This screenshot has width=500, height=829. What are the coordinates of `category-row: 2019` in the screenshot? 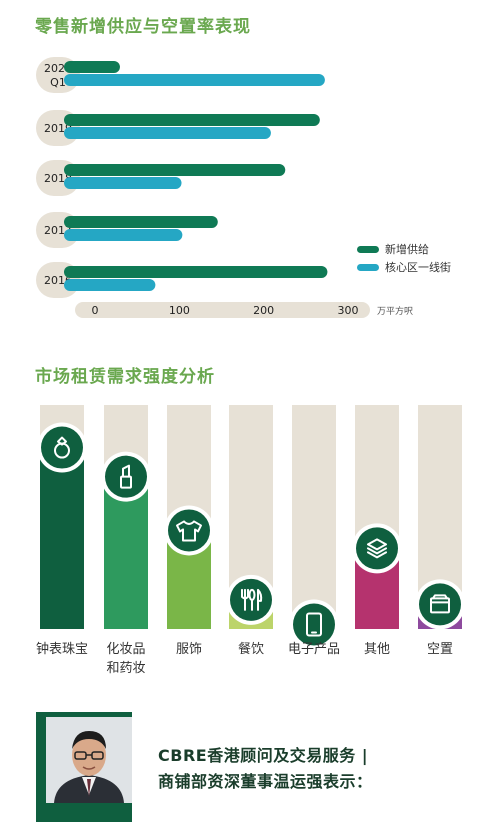 It's located at (178, 128).